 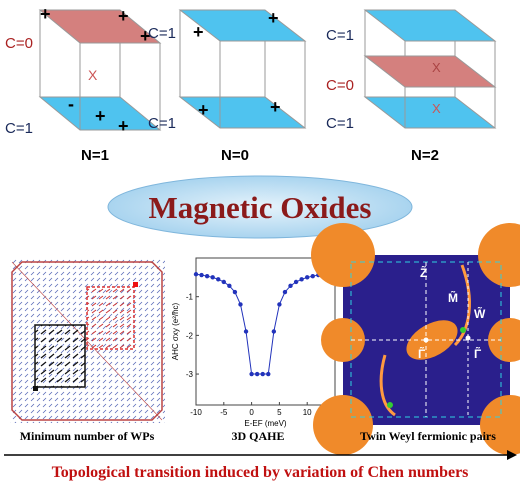 What do you see at coordinates (87, 340) in the screenshot?
I see `vector-field-panel` at bounding box center [87, 340].